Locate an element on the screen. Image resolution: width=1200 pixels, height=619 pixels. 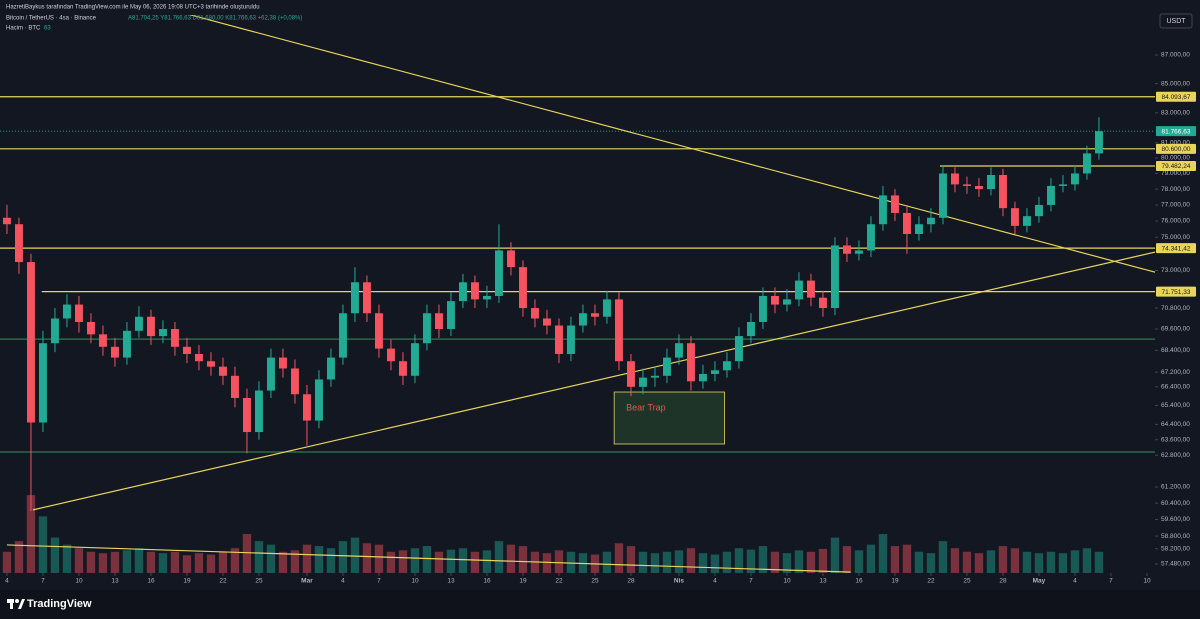
x-tick-label: 19 is located at coordinates (523, 581).